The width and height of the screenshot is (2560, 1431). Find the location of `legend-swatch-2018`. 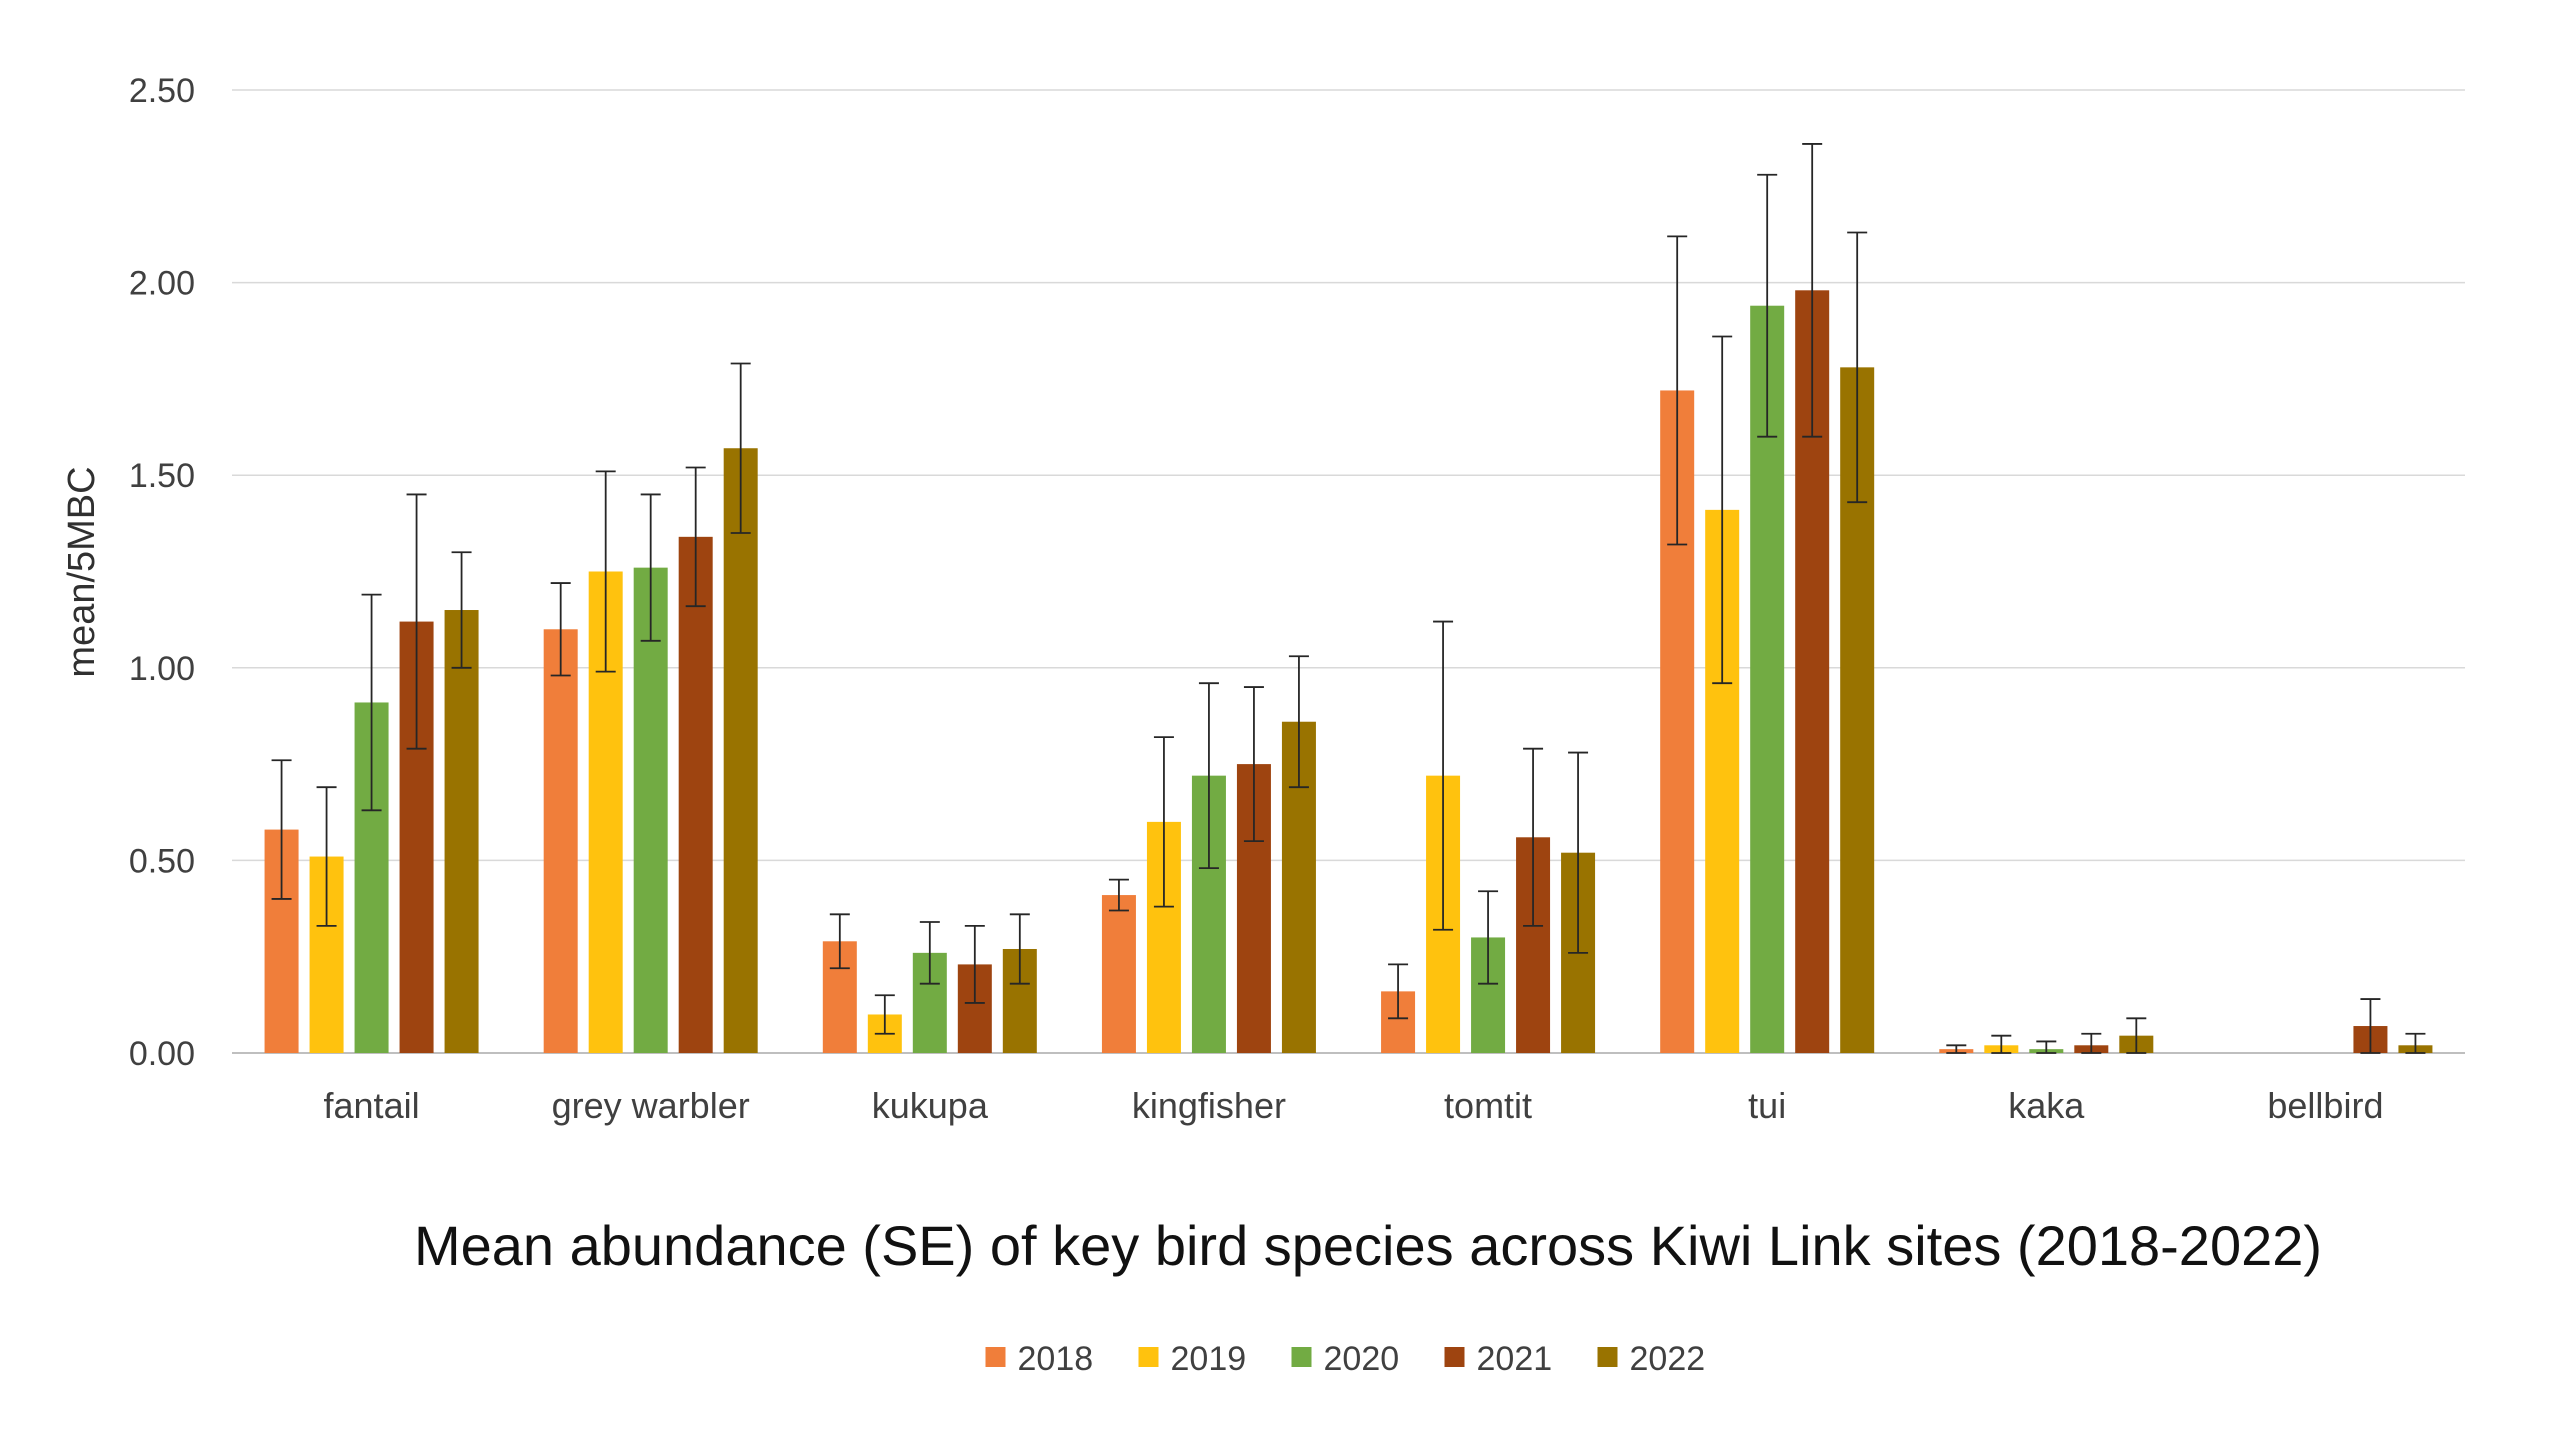

legend-swatch-2018 is located at coordinates (995, 1357).